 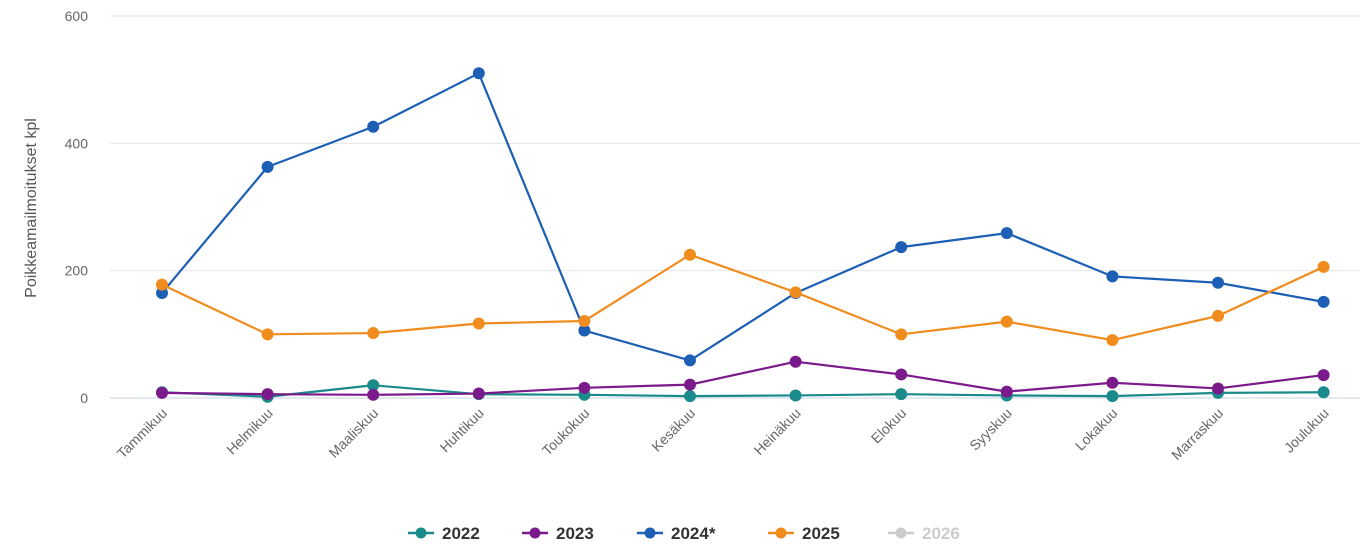 What do you see at coordinates (142, 433) in the screenshot?
I see `x-tick-label: Tammikuu` at bounding box center [142, 433].